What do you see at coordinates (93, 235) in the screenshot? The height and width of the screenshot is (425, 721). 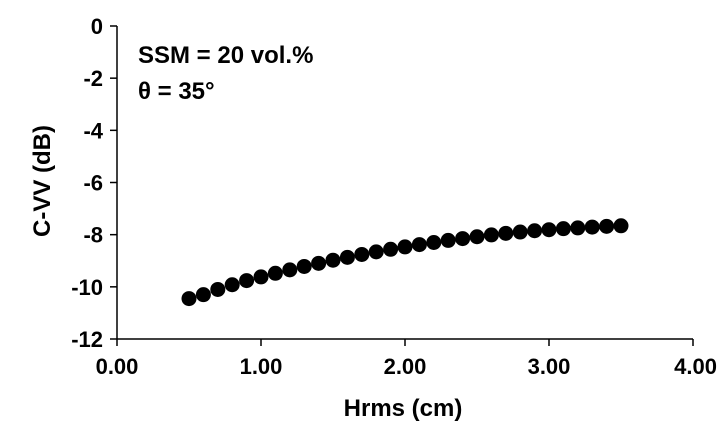 I see `y-tick-label: -8` at bounding box center [93, 235].